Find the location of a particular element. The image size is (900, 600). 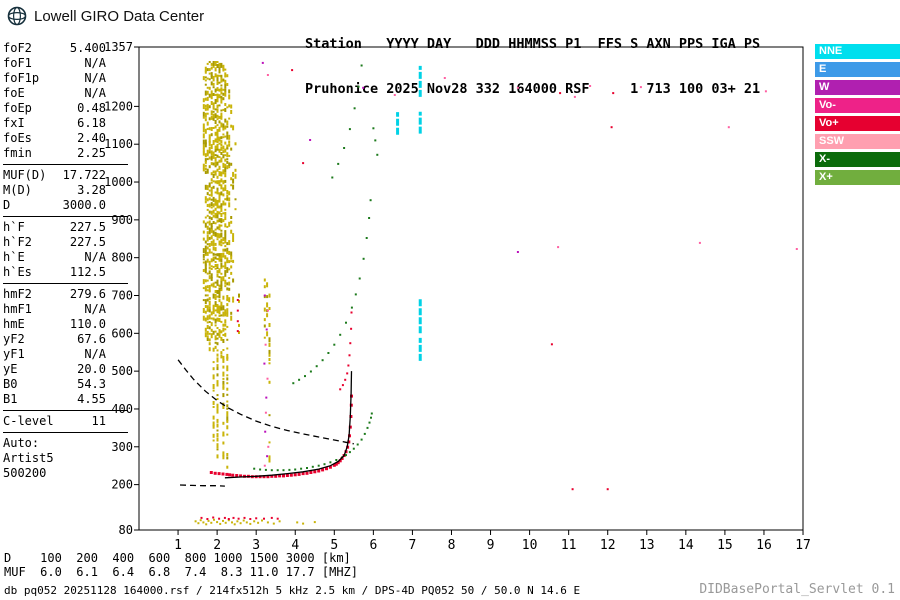

param-value: 2.40 is located at coordinates (91, 138).